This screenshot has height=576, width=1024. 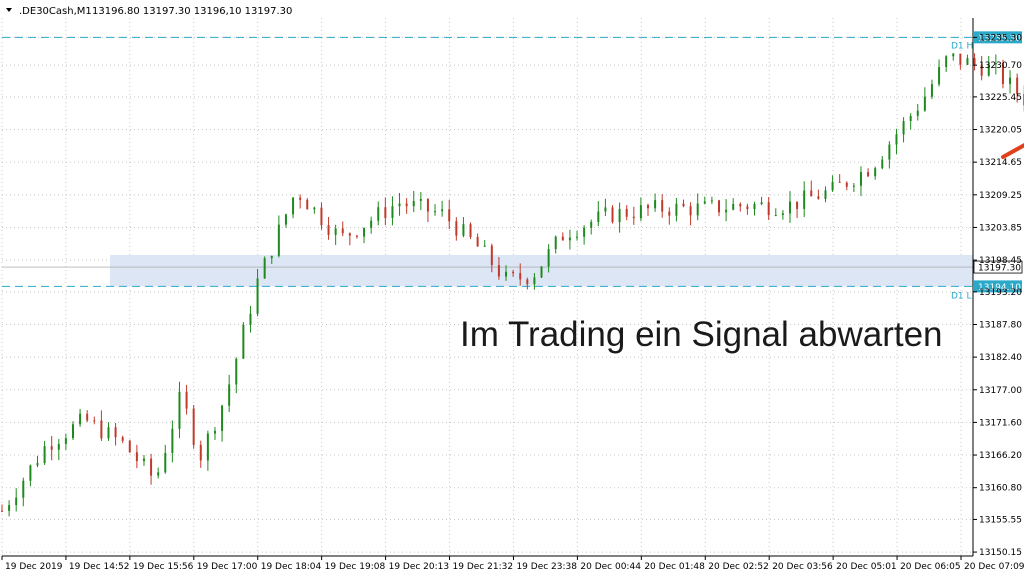 What do you see at coordinates (1000, 423) in the screenshot?
I see `y-tick-label: 13171.60` at bounding box center [1000, 423].